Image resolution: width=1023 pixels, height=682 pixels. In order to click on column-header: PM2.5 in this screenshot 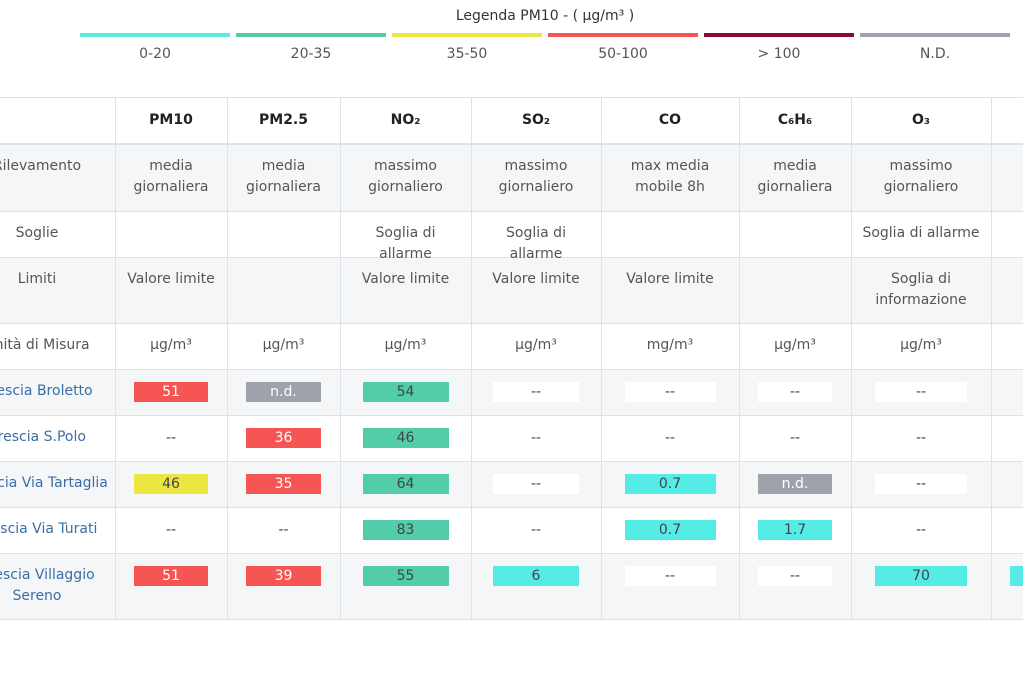, I will do `click(283, 120)`.